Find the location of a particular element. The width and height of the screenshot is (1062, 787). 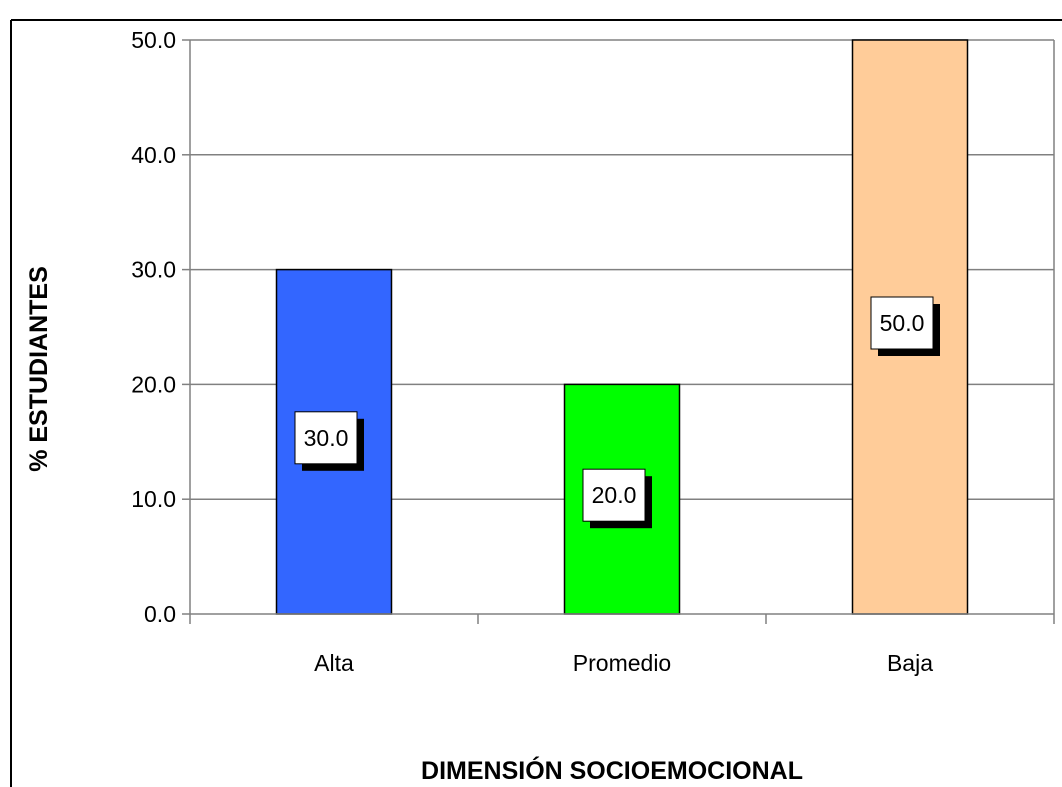

data-label: 30.0 is located at coordinates (326, 438).